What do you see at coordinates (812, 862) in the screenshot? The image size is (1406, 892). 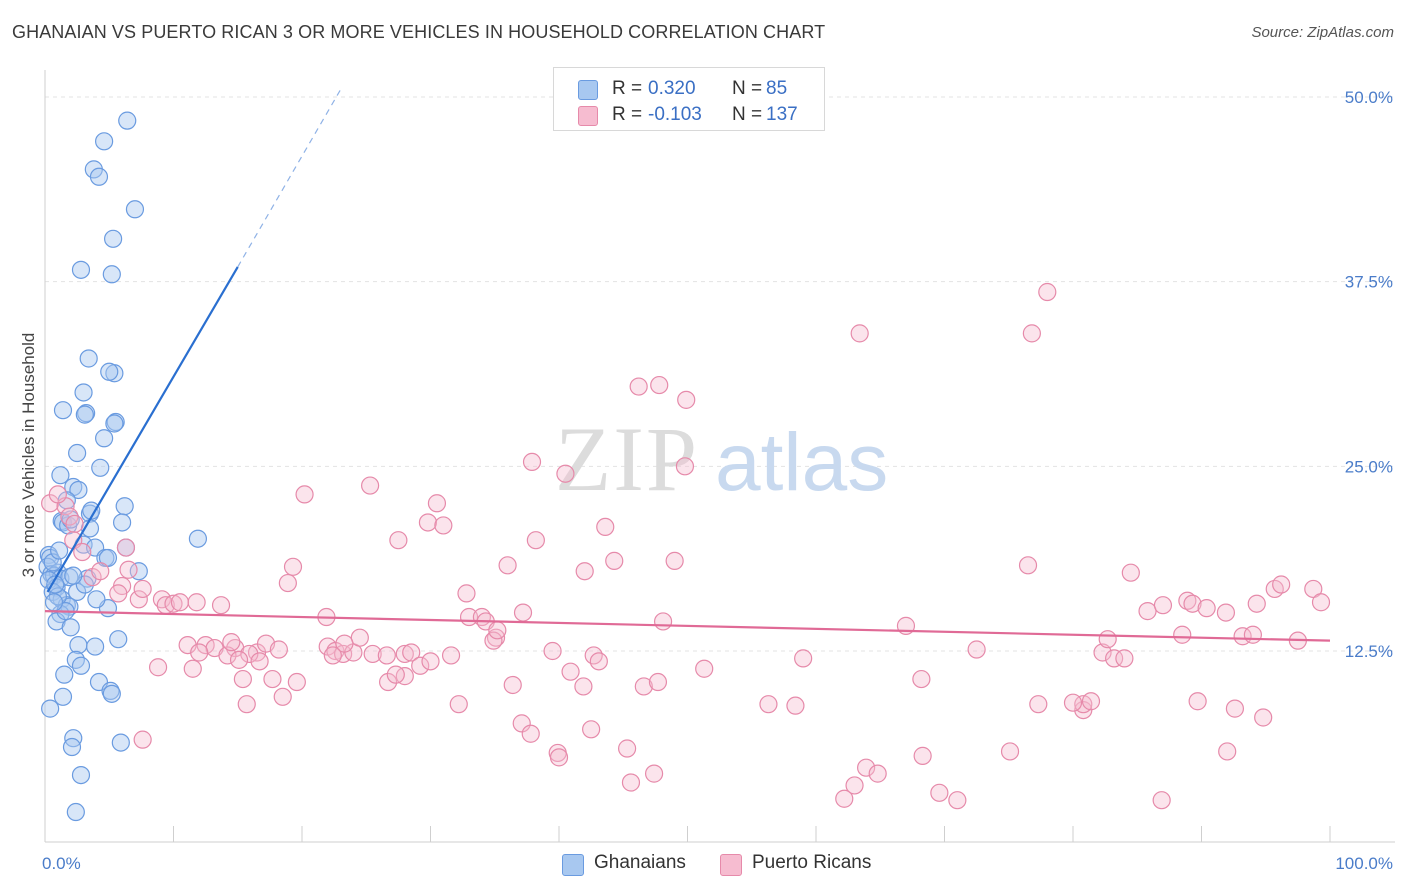 I see `series-label-puerto-ricans: Puerto Ricans` at bounding box center [812, 862].